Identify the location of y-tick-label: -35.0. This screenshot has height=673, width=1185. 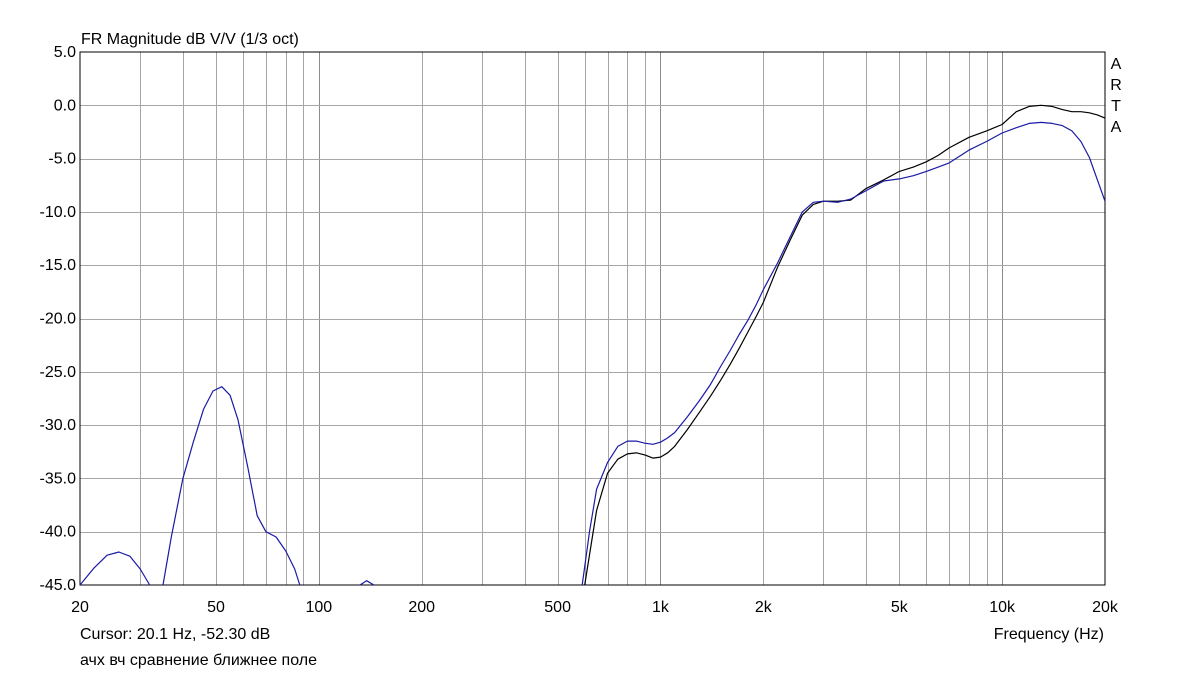
(58, 478).